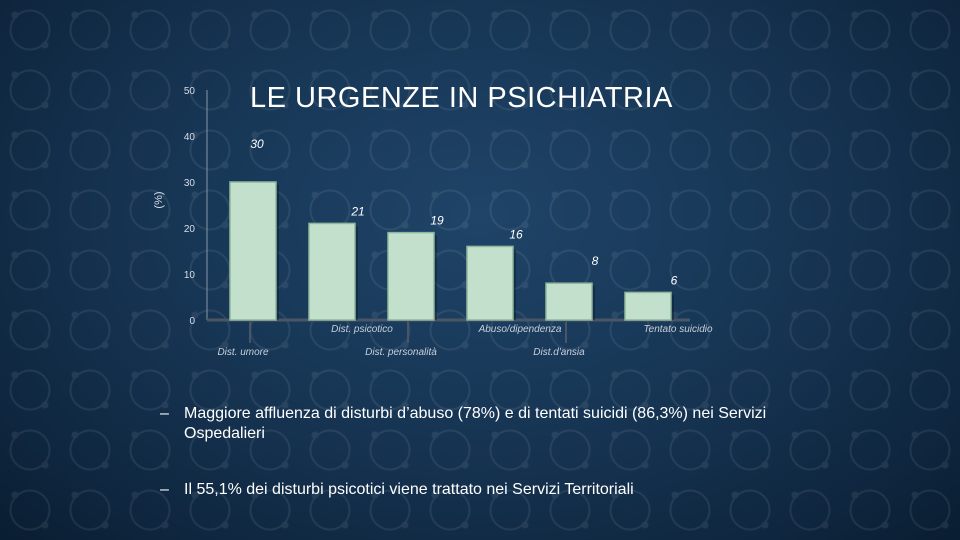  I want to click on y-tick-label: 0, so click(192, 321).